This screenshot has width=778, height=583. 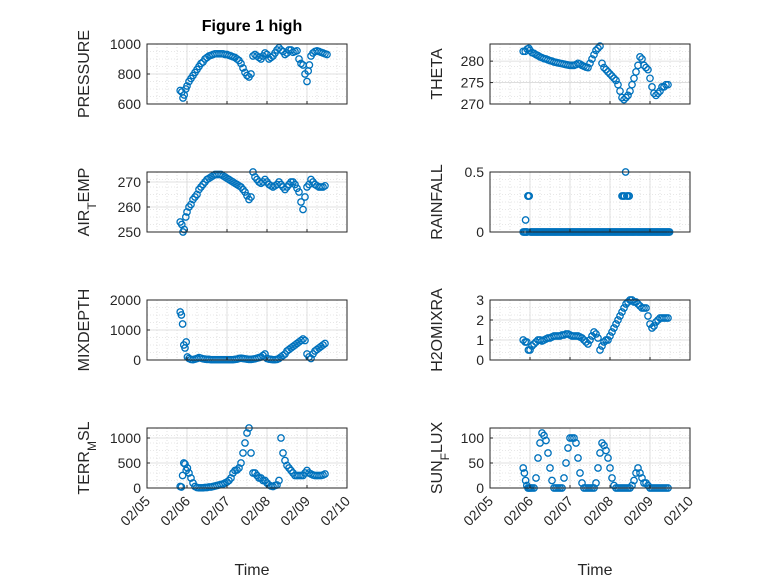 I want to click on subplot-theta: 270 275 280 THETA, so click(x=560, y=77).